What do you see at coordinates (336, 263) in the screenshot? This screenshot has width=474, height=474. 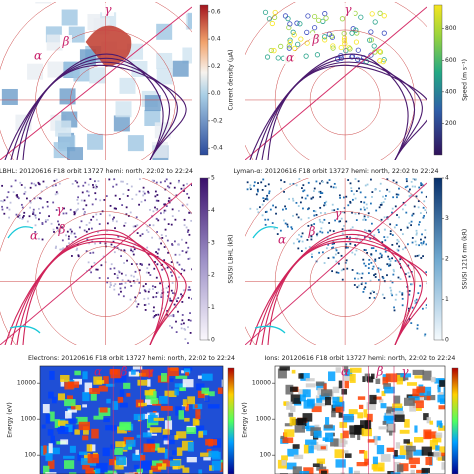 I see `orbit-track` at bounding box center [336, 263].